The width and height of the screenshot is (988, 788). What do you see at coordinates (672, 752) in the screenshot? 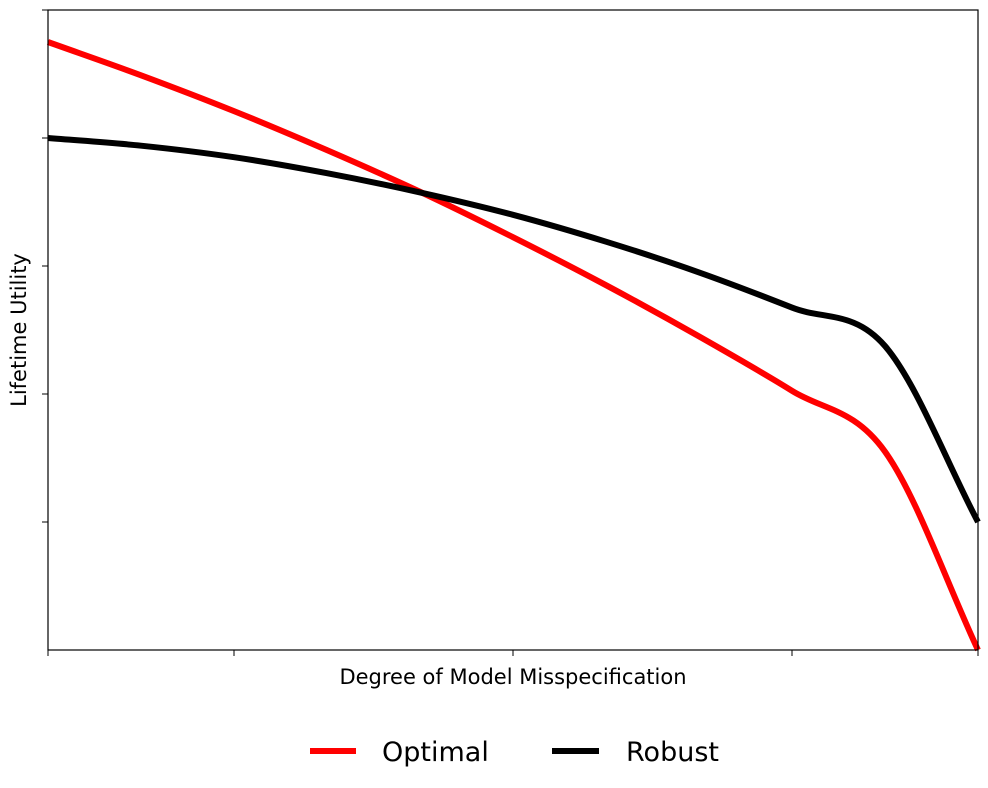
I see `legend-label-robust: Robust` at bounding box center [672, 752].